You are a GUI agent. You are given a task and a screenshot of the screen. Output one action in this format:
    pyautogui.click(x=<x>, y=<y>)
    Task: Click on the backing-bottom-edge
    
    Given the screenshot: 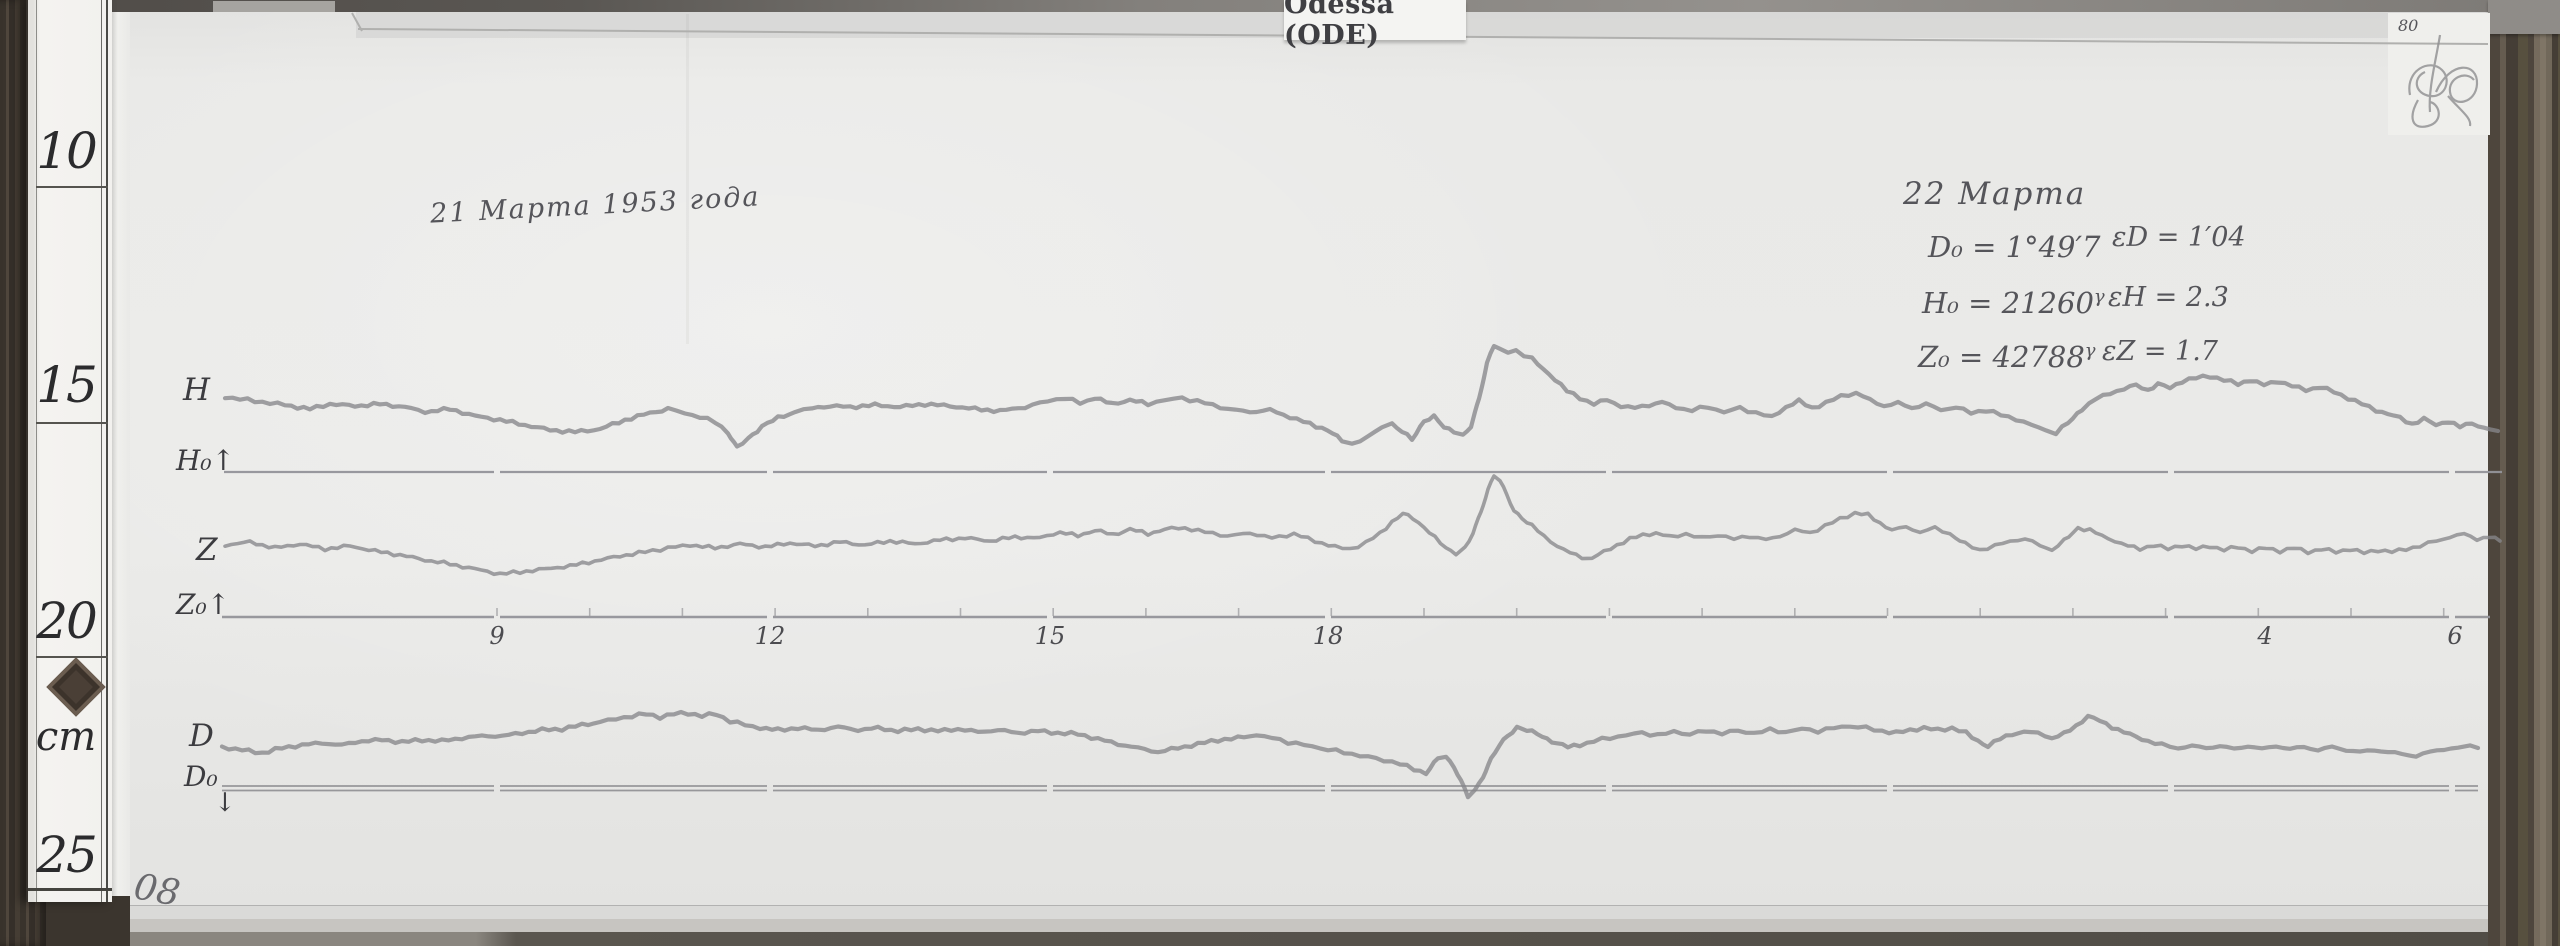 What is the action you would take?
    pyautogui.click(x=1308, y=925)
    